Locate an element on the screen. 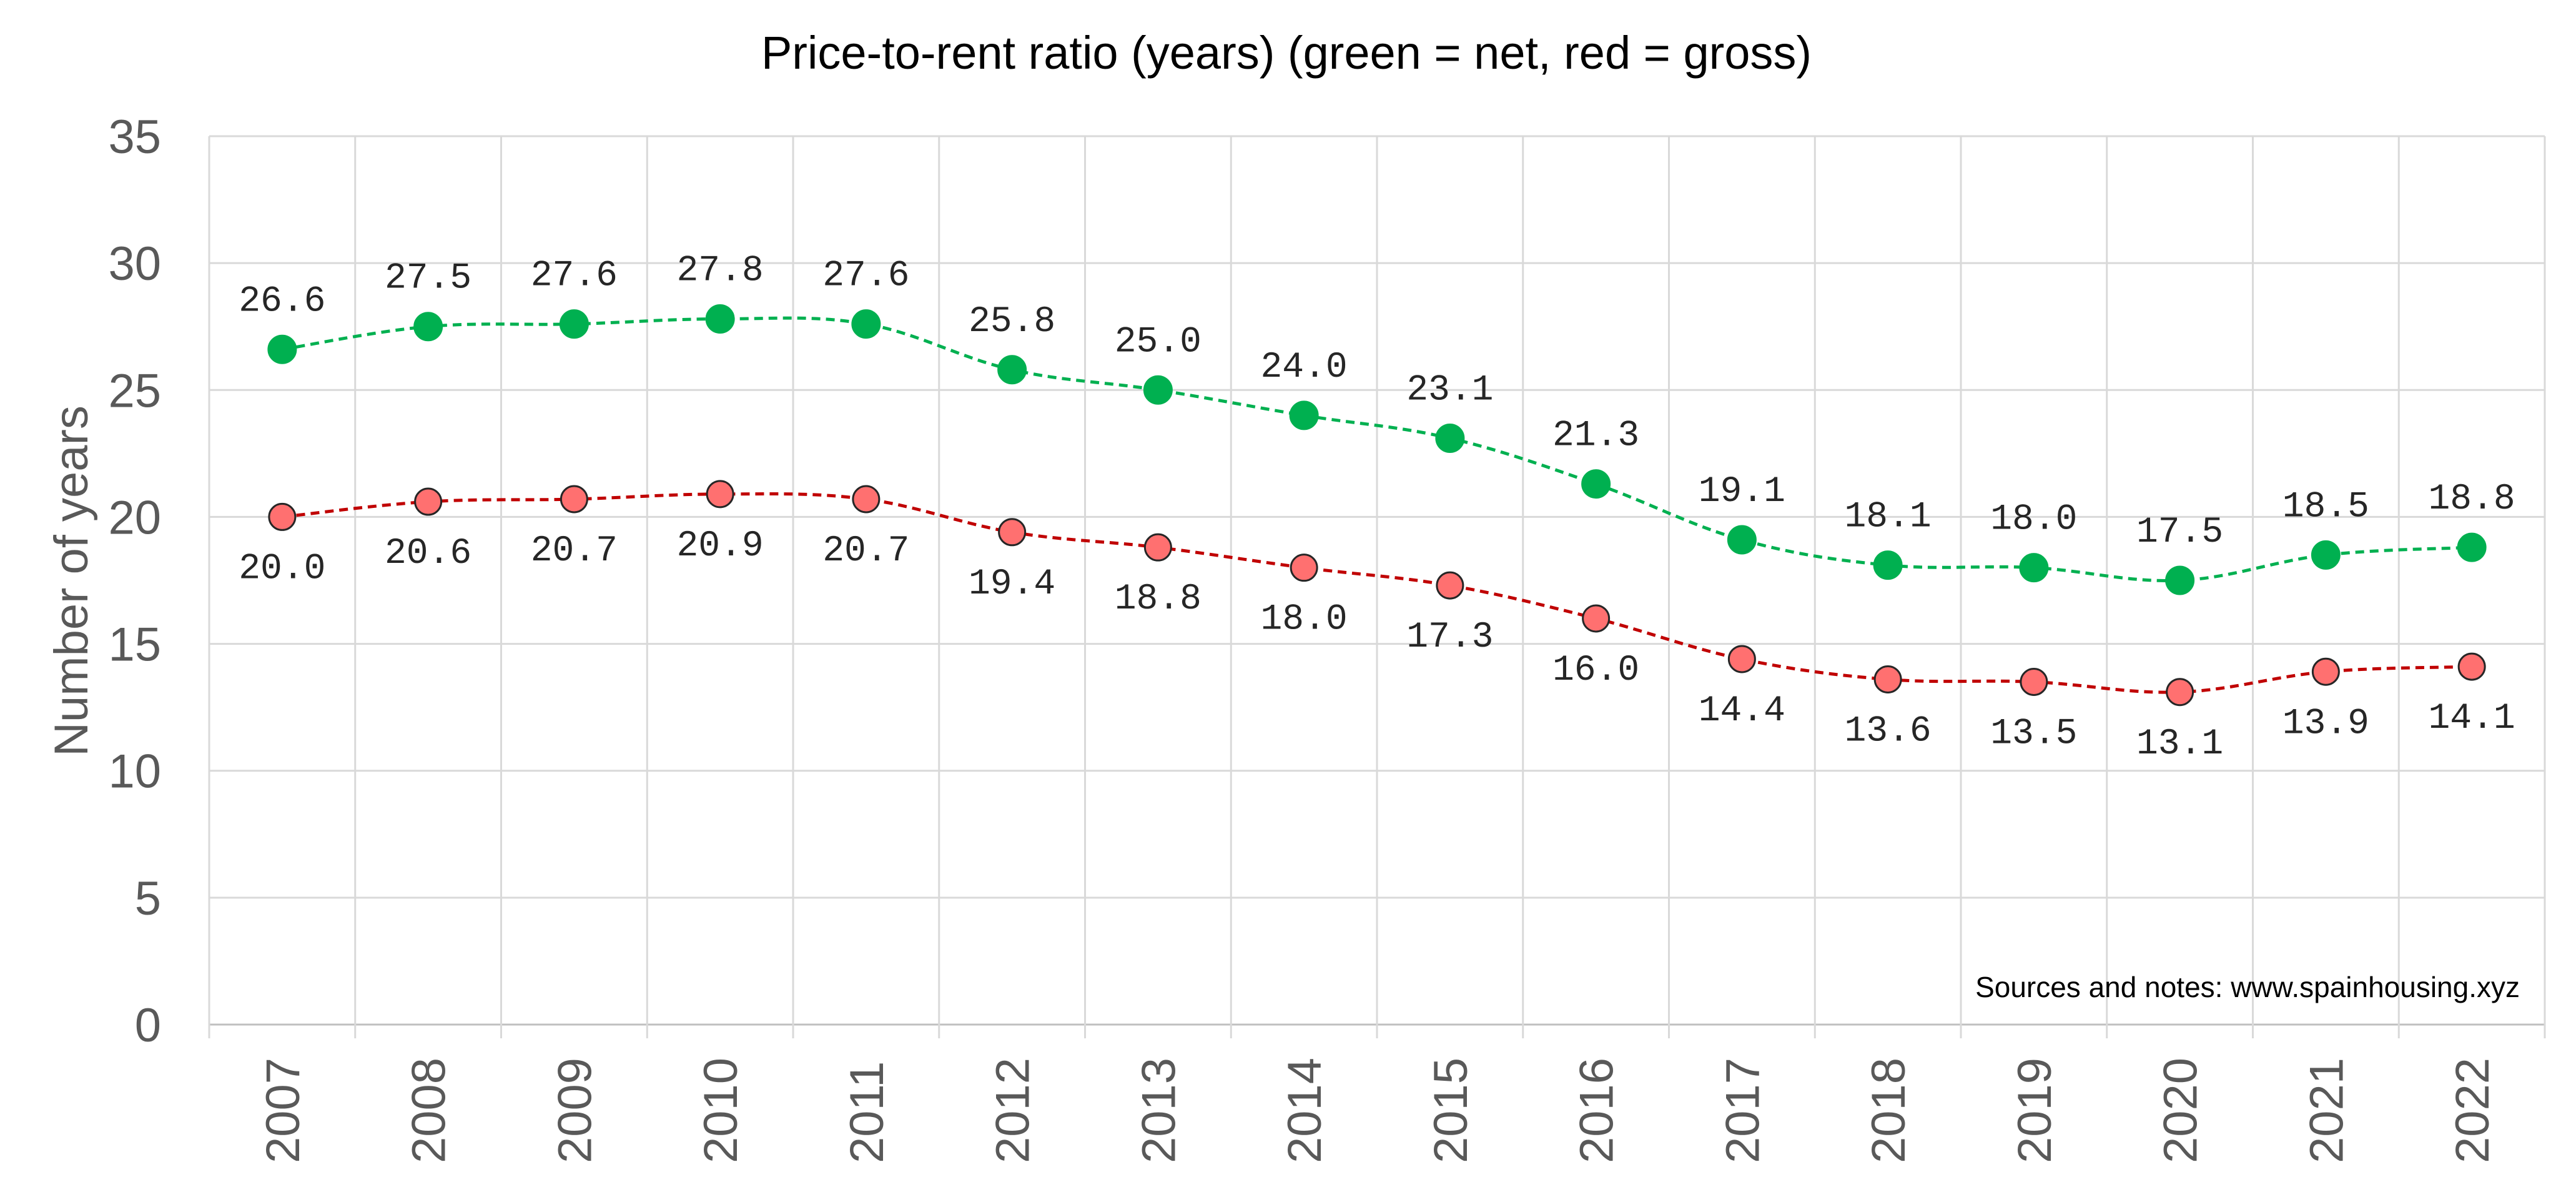 This screenshot has height=1182, width=2576. x-tick-label: 2009 is located at coordinates (574, 1110).